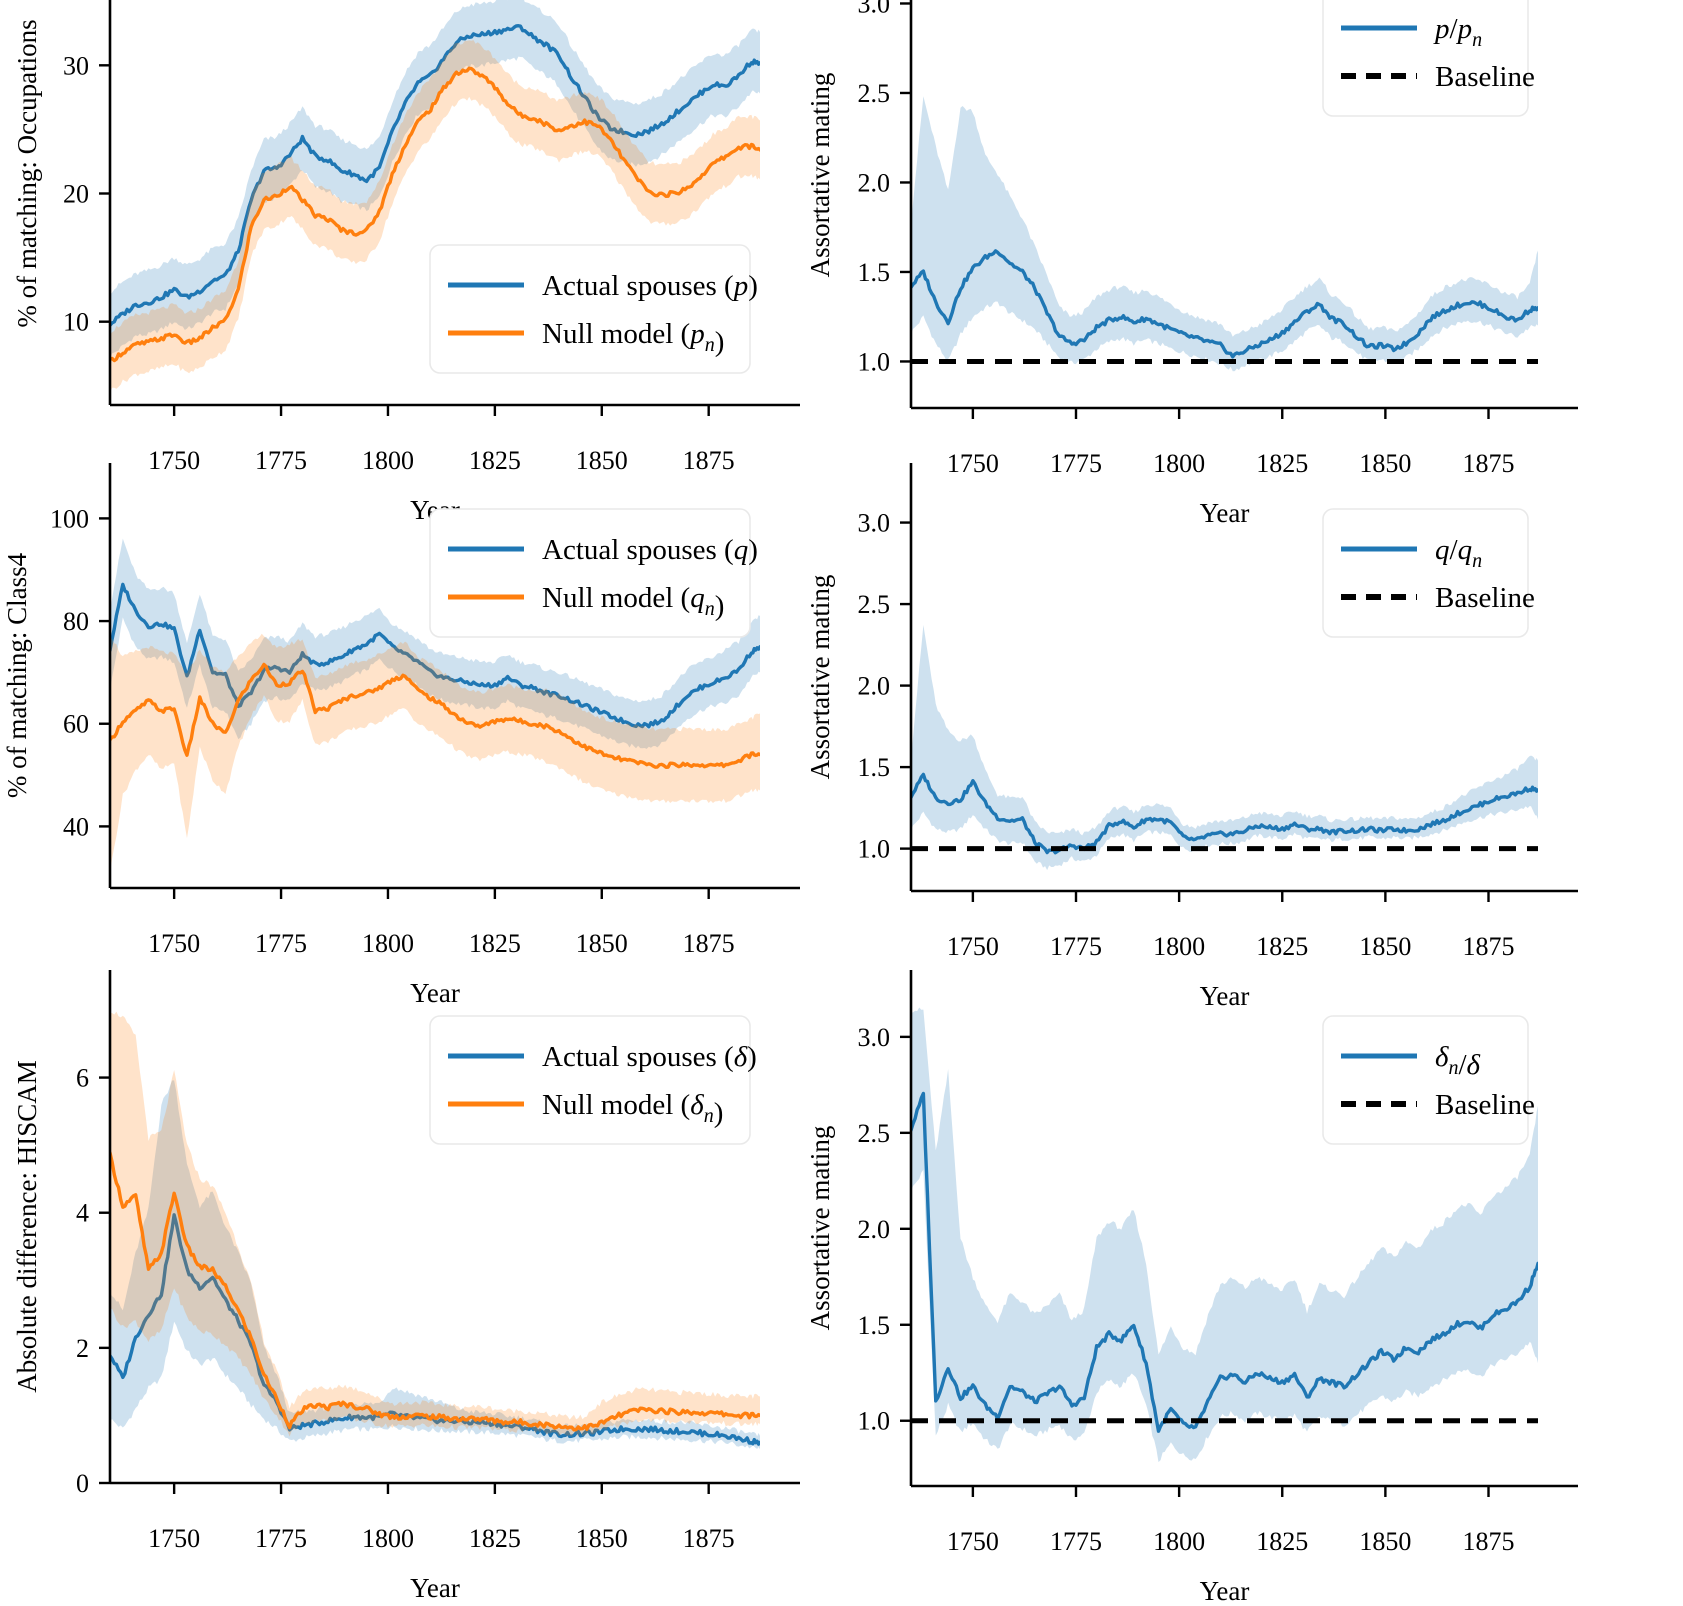 This screenshot has width=1683, height=1606. What do you see at coordinates (633, 602) in the screenshot?
I see `legend-label: Null model (qn)` at bounding box center [633, 602].